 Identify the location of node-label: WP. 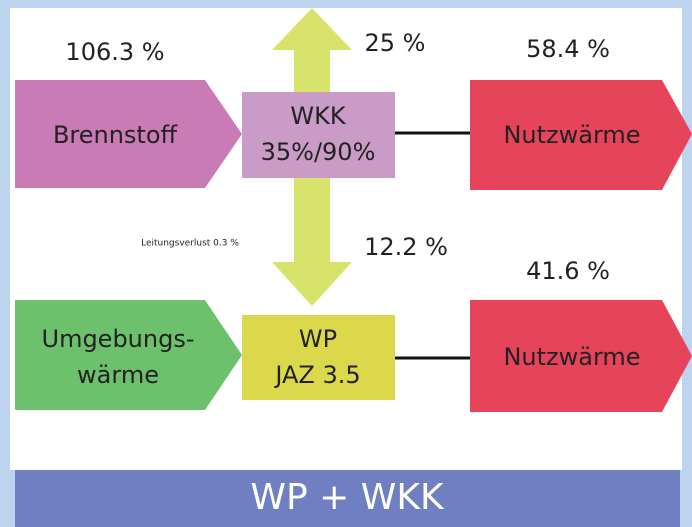
(318, 339).